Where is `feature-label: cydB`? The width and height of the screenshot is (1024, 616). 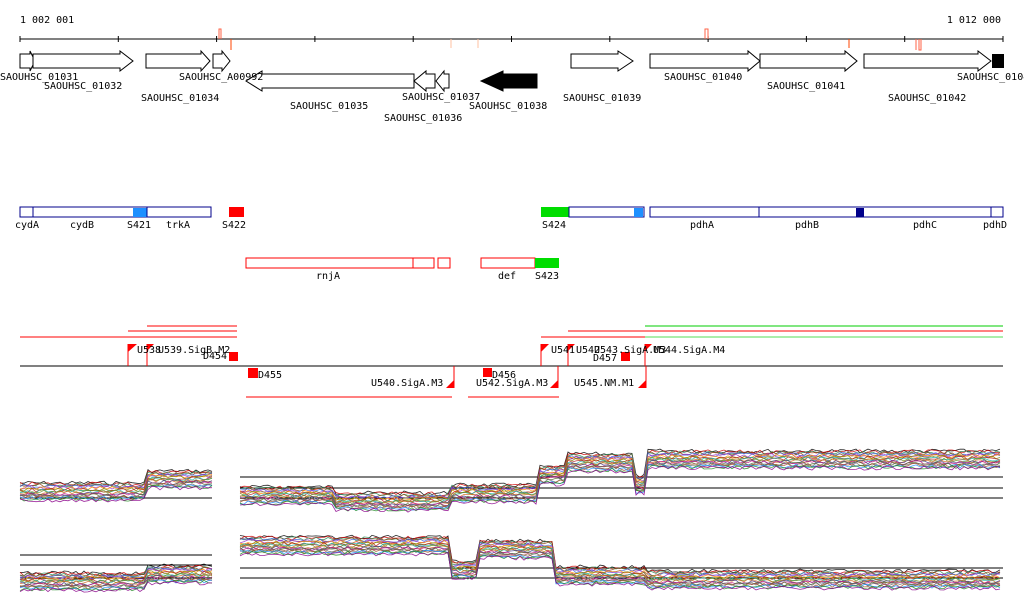 feature-label: cydB is located at coordinates (82, 225).